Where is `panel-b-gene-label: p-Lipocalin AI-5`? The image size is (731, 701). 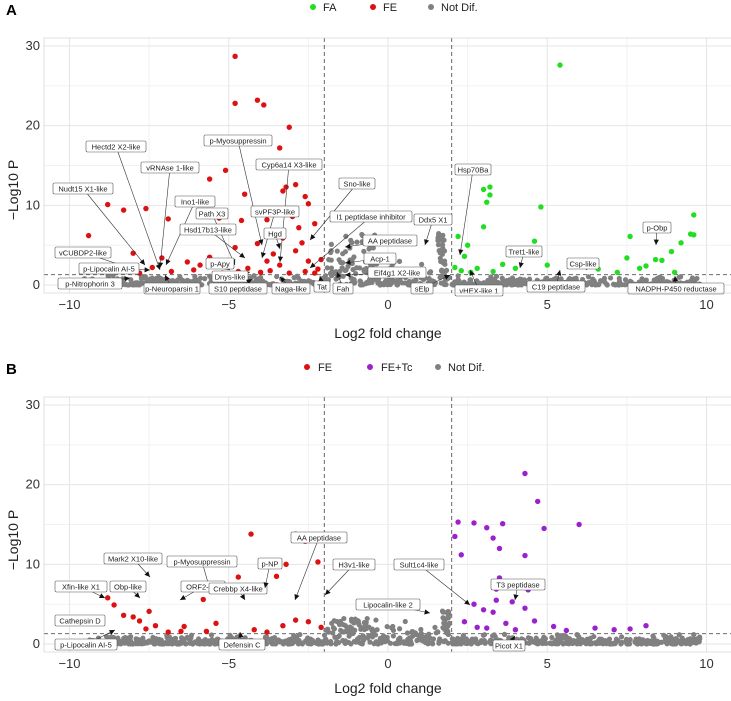
panel-b-gene-label: p-Lipocalin AI-5 is located at coordinates (86, 644).